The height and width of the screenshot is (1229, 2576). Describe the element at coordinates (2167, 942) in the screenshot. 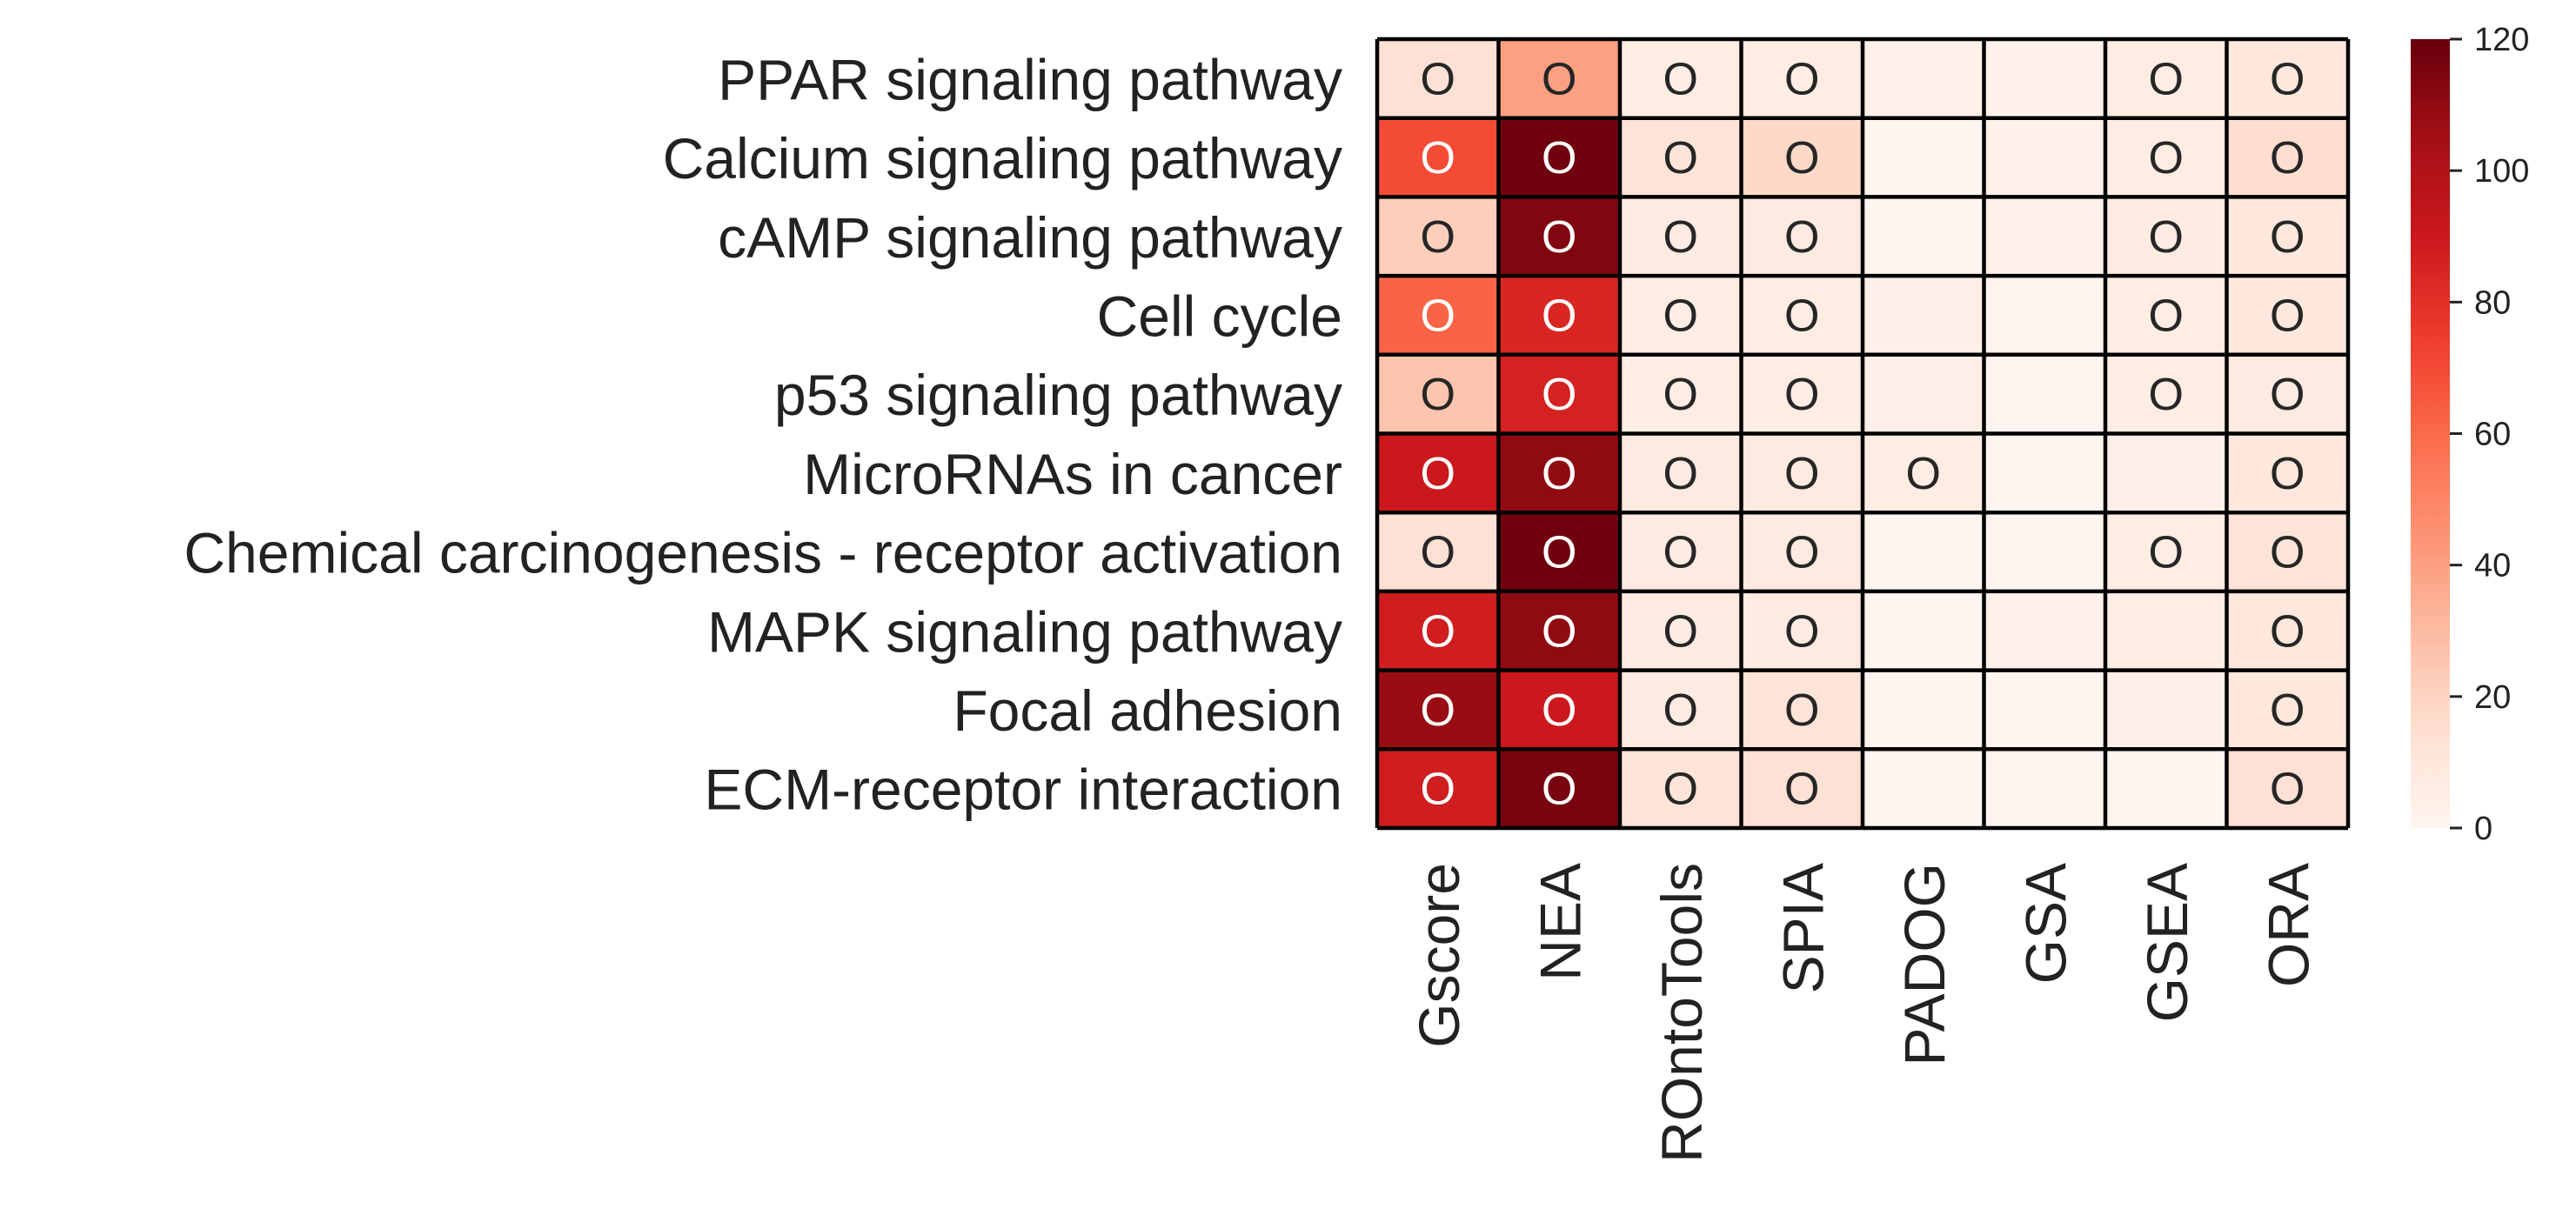

I see `column-label: GSEA` at that location.